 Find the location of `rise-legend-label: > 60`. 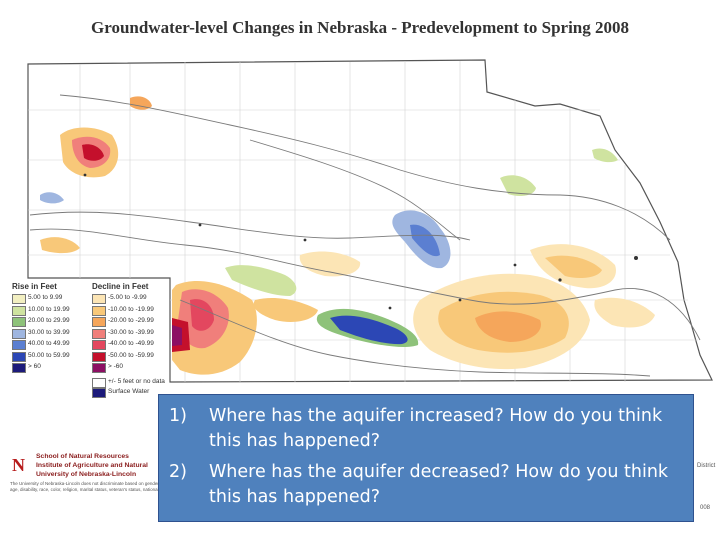

rise-legend-label: > 60 is located at coordinates (34, 366).